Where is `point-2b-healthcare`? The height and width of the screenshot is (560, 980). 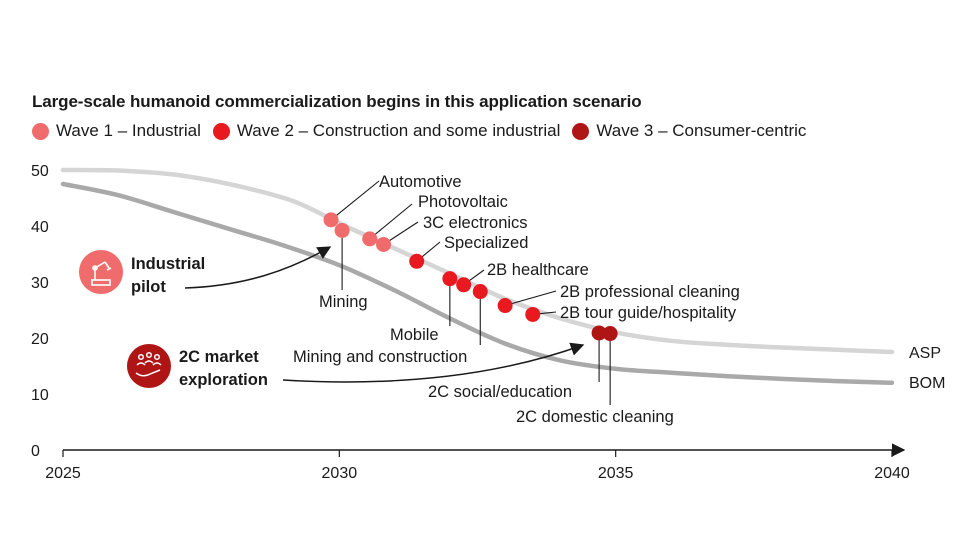
point-2b-healthcare is located at coordinates (464, 285).